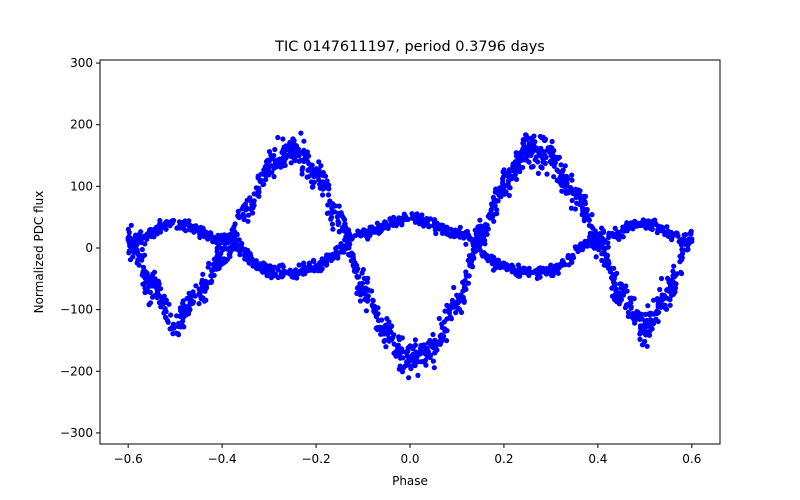 The height and width of the screenshot is (500, 800). I want to click on y-tick-label: −100, so click(76, 310).